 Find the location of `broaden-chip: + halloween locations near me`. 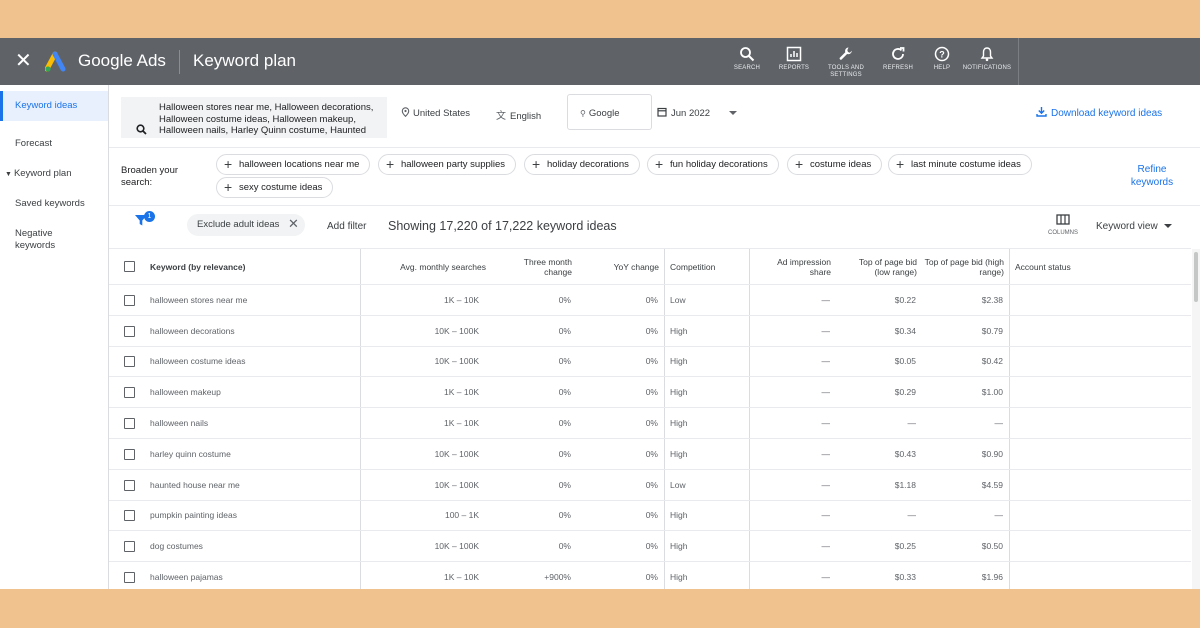

broaden-chip: + halloween locations near me is located at coordinates (293, 164).